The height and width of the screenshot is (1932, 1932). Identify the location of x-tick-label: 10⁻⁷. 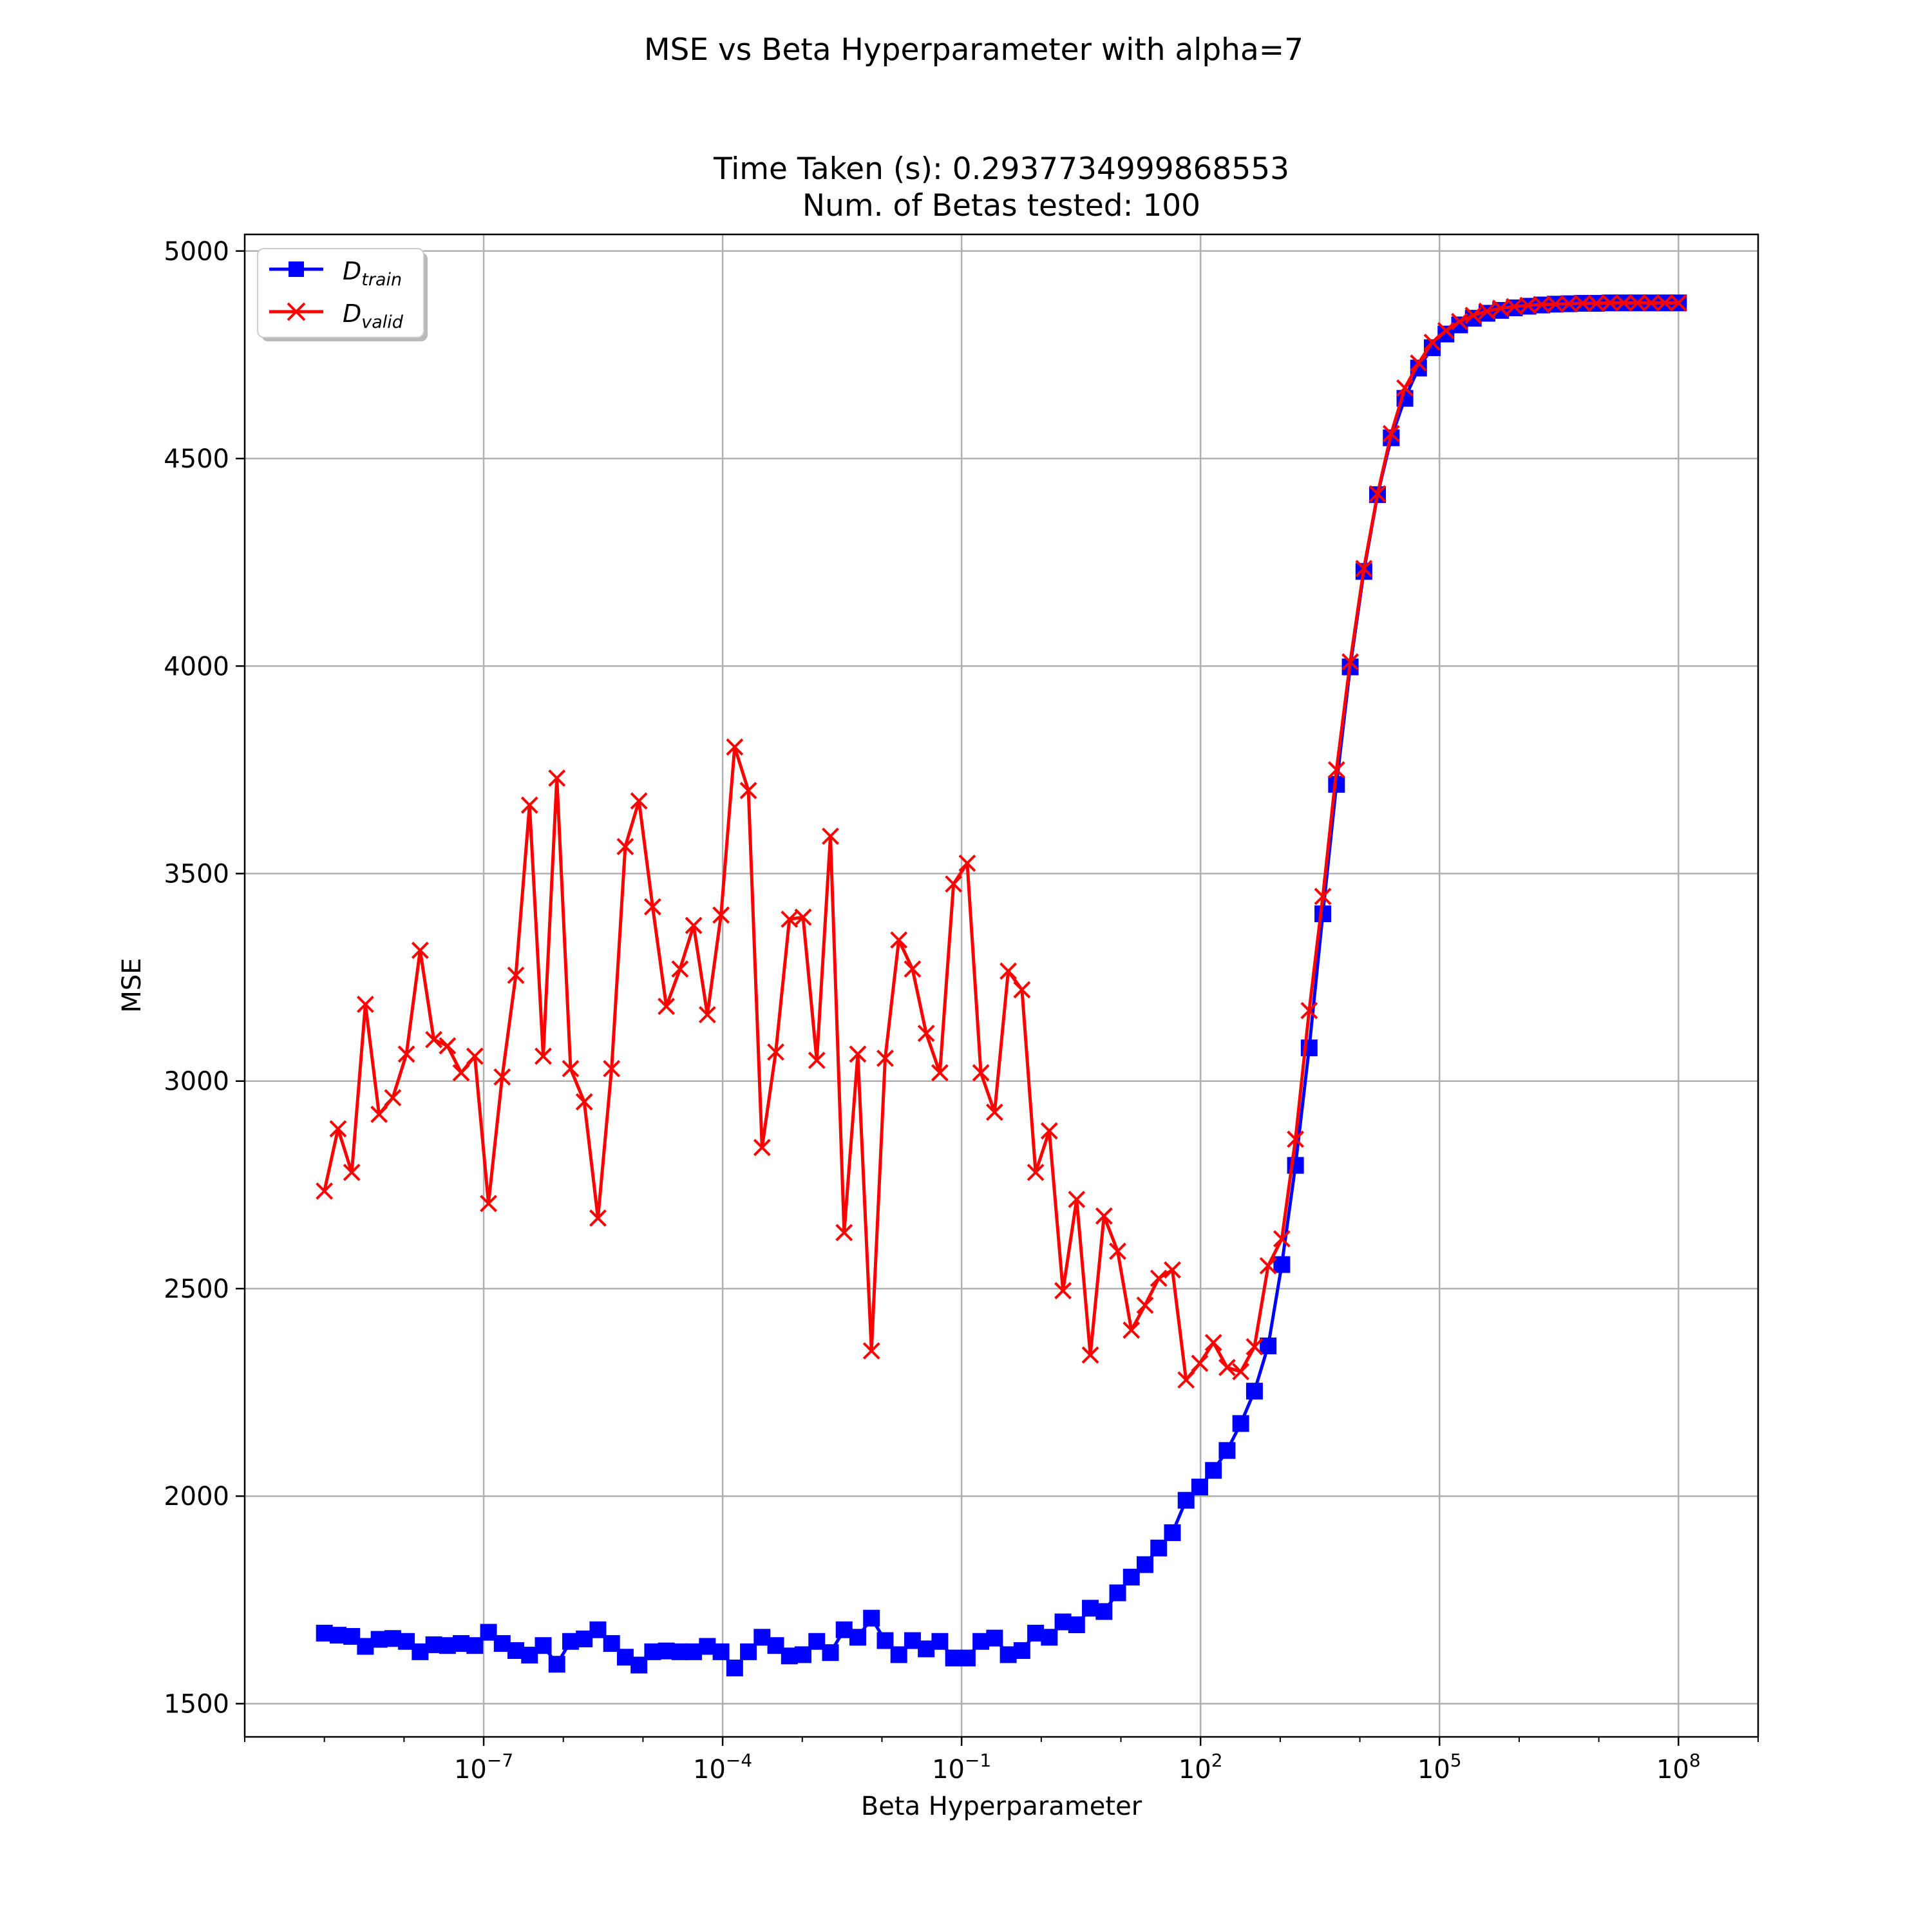
(483, 1768).